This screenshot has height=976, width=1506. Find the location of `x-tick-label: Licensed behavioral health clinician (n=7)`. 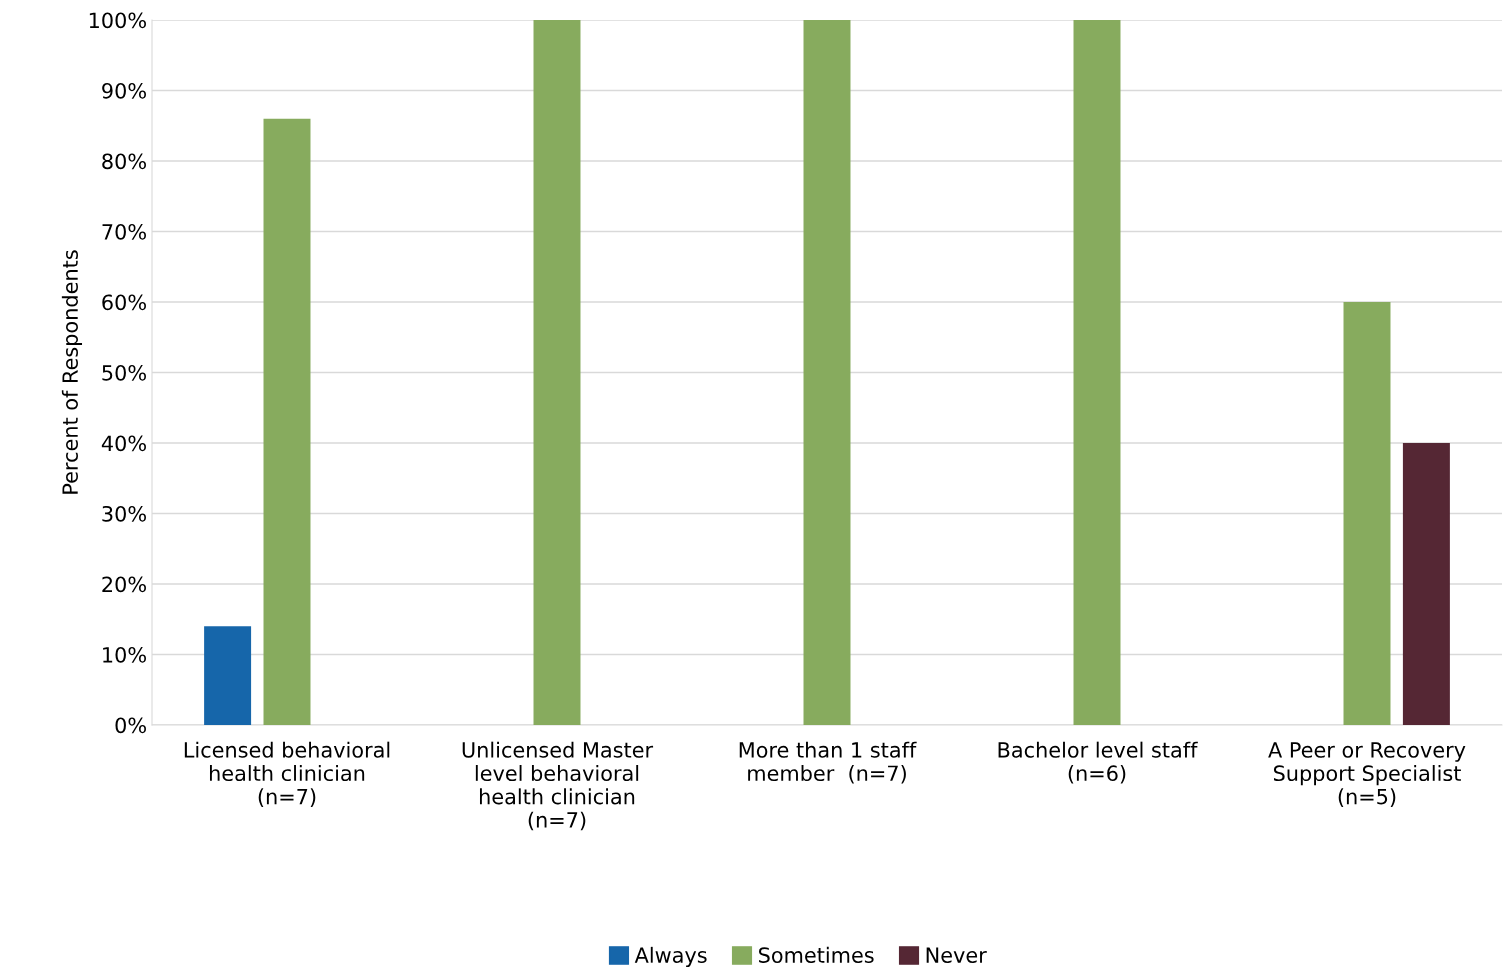

x-tick-label: Licensed behavioral health clinician (n=7) is located at coordinates (287, 774).